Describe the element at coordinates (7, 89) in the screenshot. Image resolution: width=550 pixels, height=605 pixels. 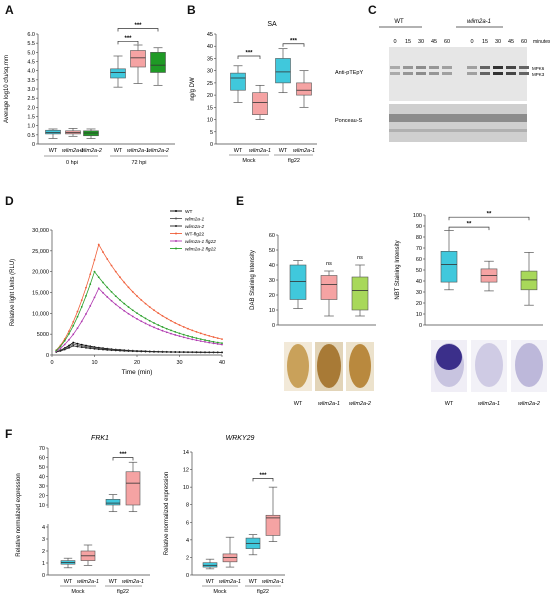
I see `y-axis-label: Average log10 cfu/sq.mm` at that location.